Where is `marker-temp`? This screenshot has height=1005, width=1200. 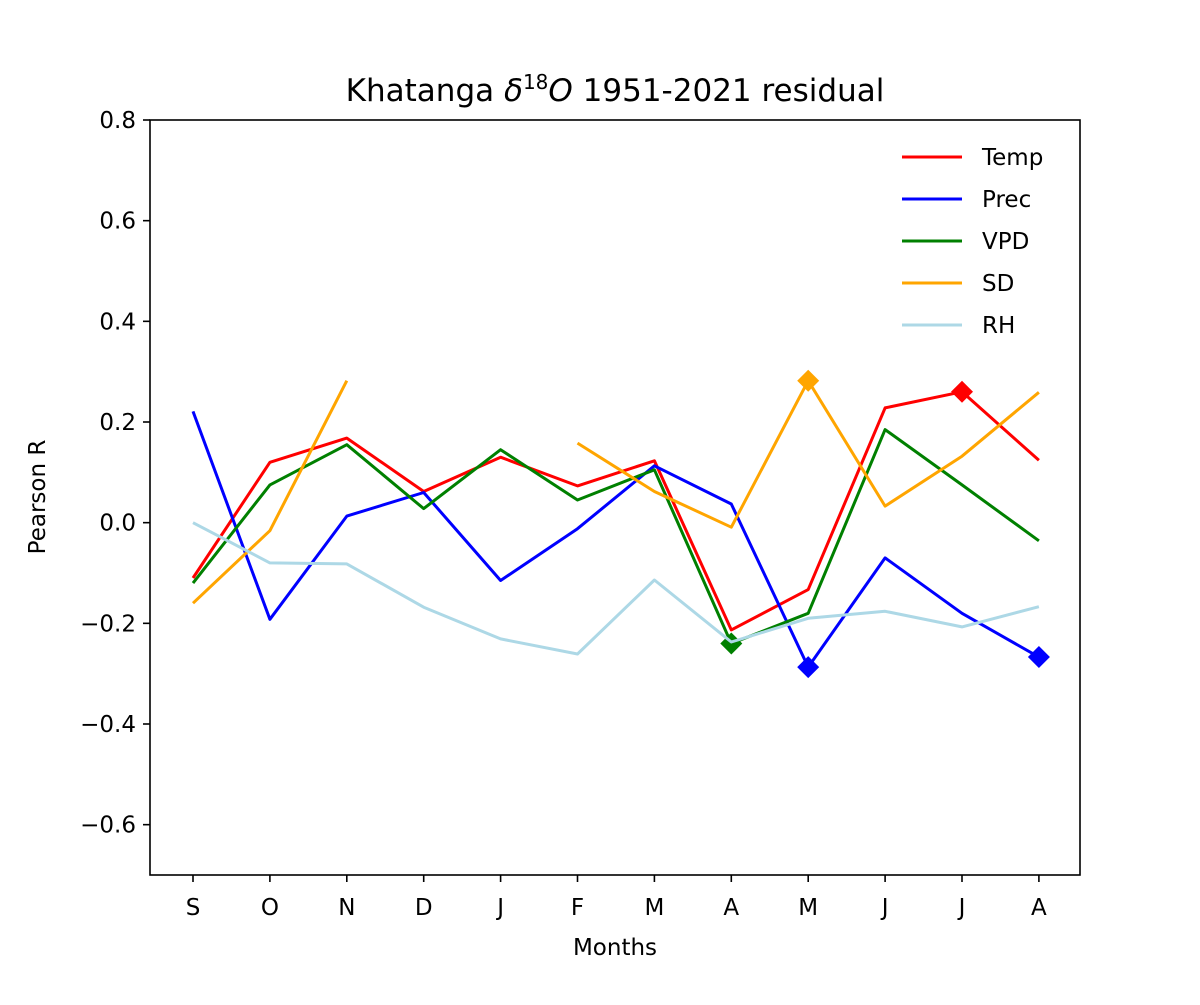 marker-temp is located at coordinates (962, 391).